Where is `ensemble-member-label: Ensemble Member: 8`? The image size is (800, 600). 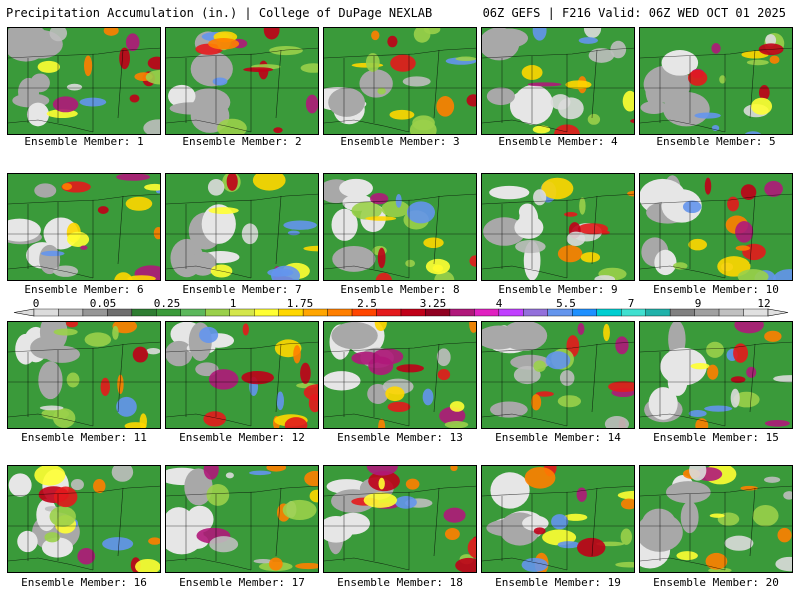
ensemble-member-label: Ensemble Member: 8 is located at coordinates (400, 289).